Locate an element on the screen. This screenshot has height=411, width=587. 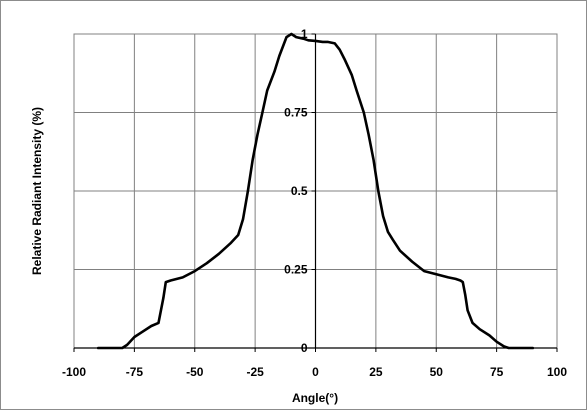
x-tick-label: 75 is located at coordinates (497, 372).